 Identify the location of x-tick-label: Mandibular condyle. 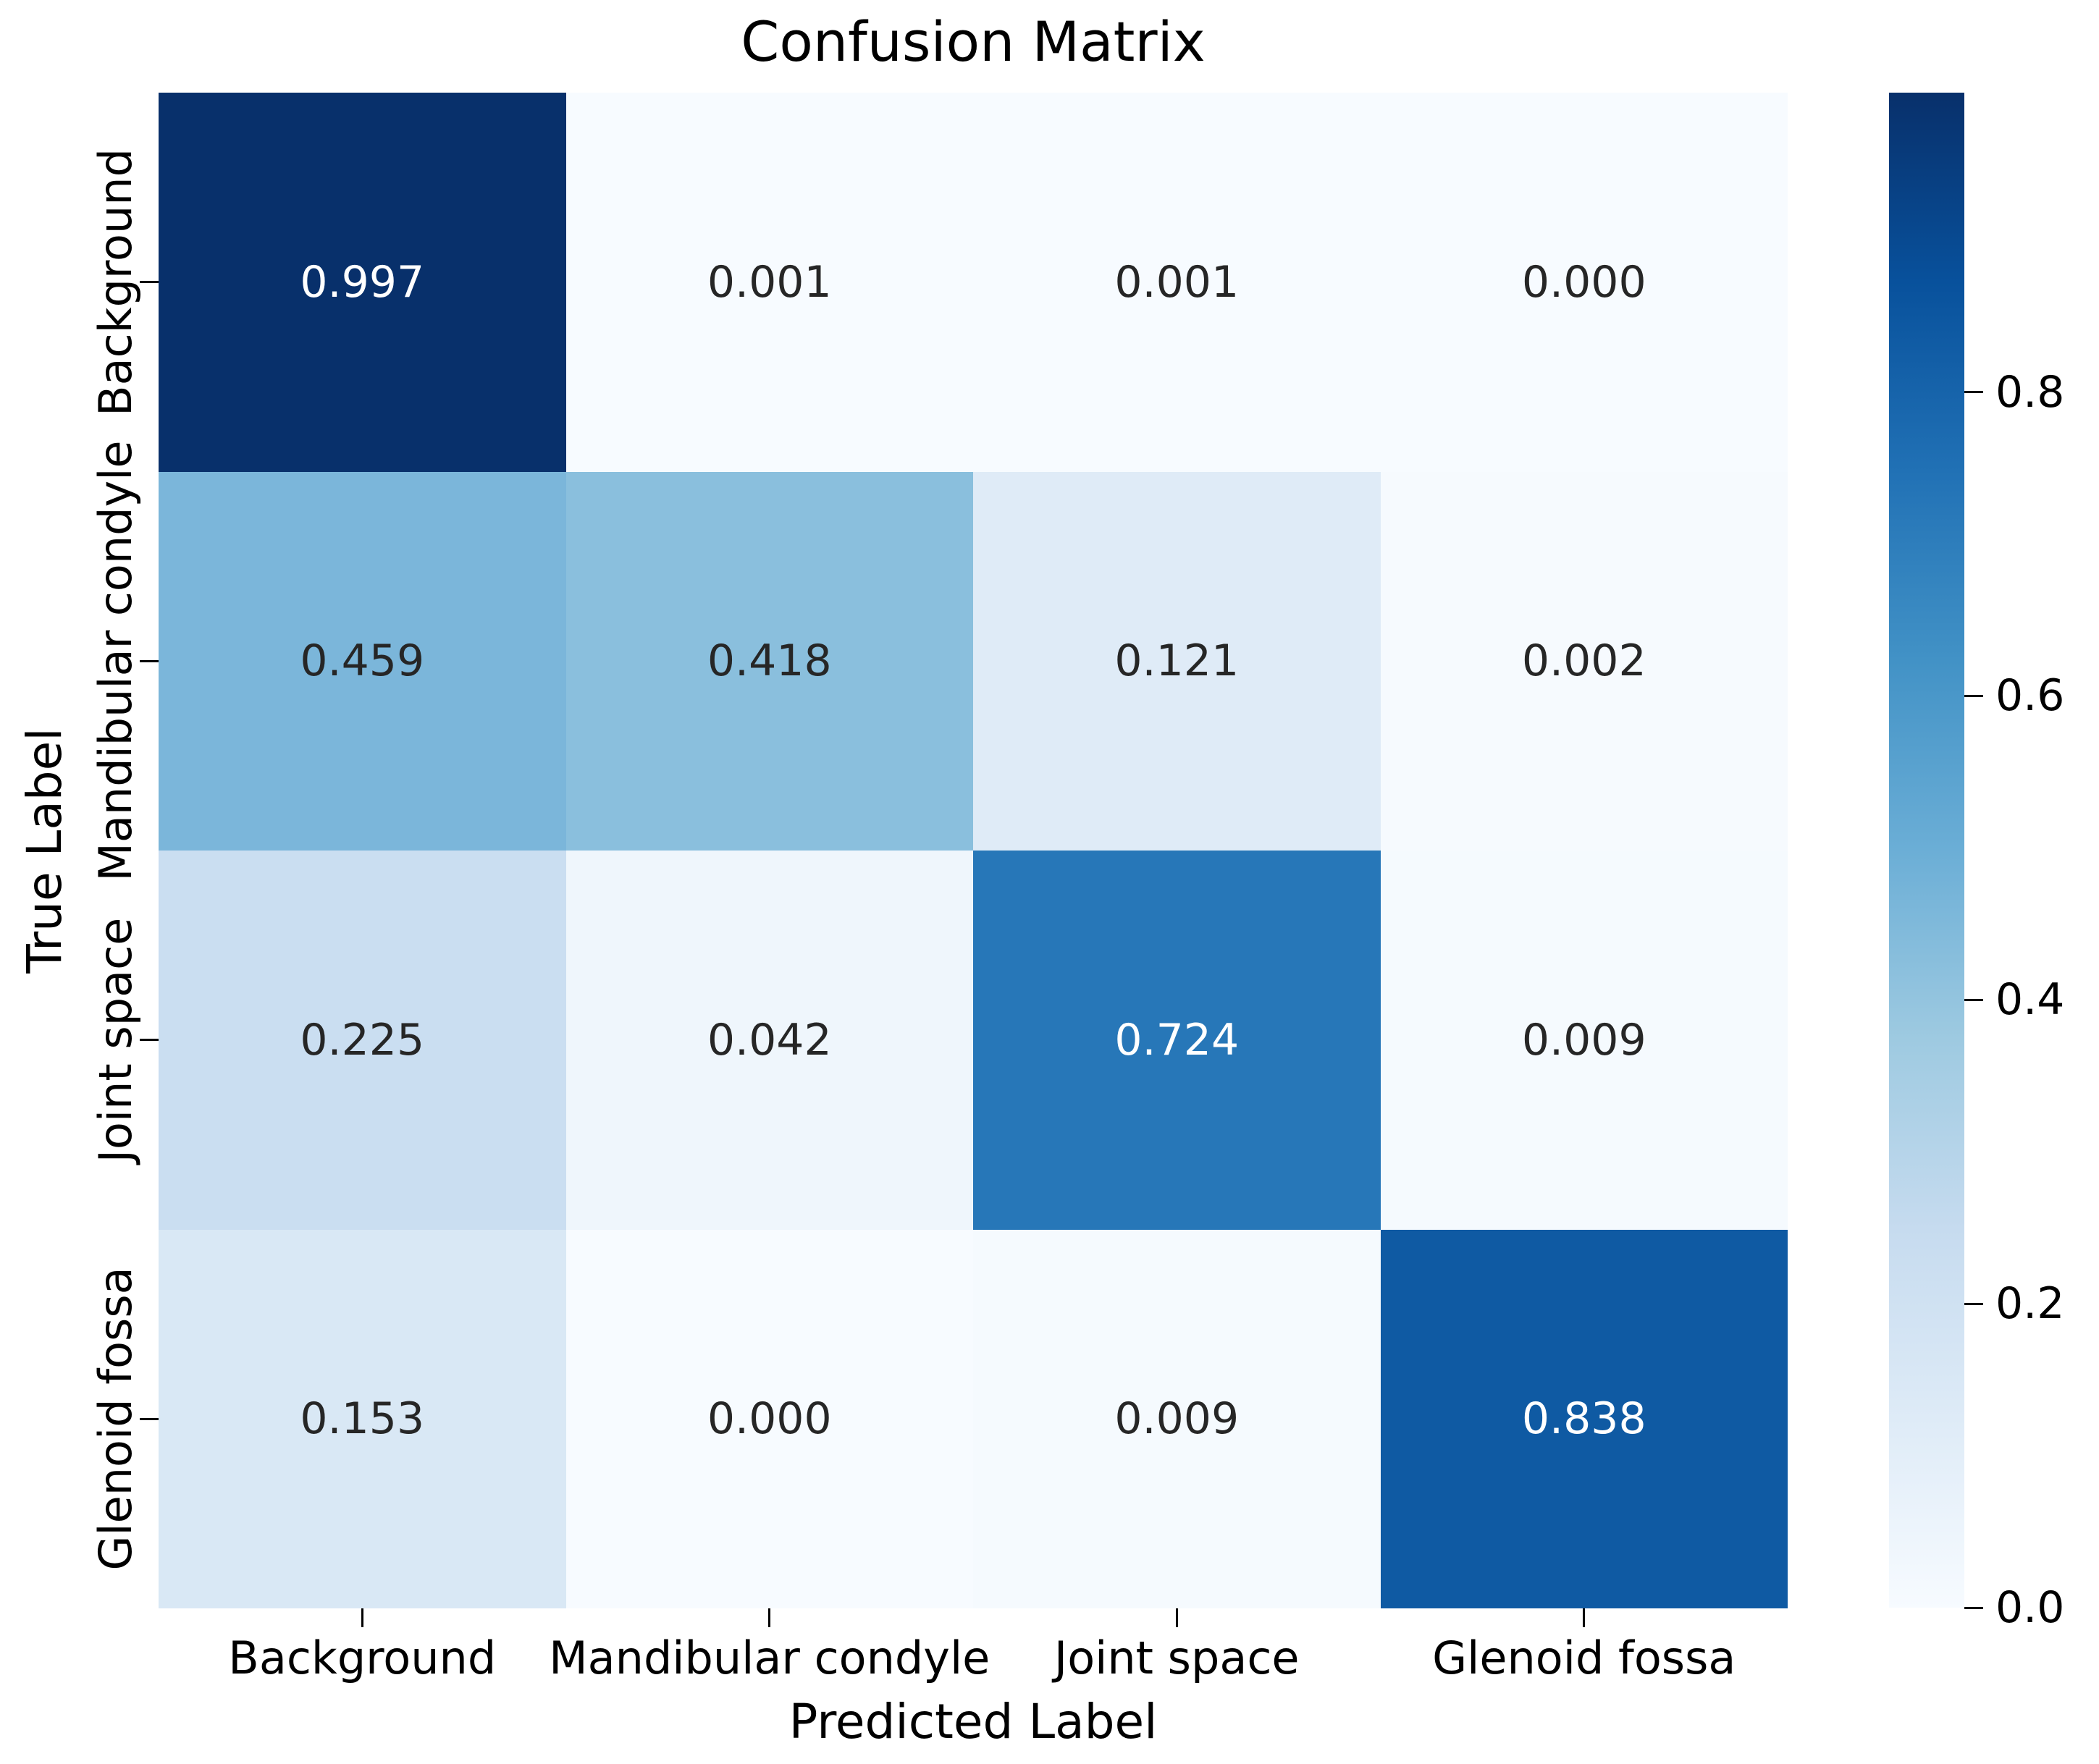
(770, 1658).